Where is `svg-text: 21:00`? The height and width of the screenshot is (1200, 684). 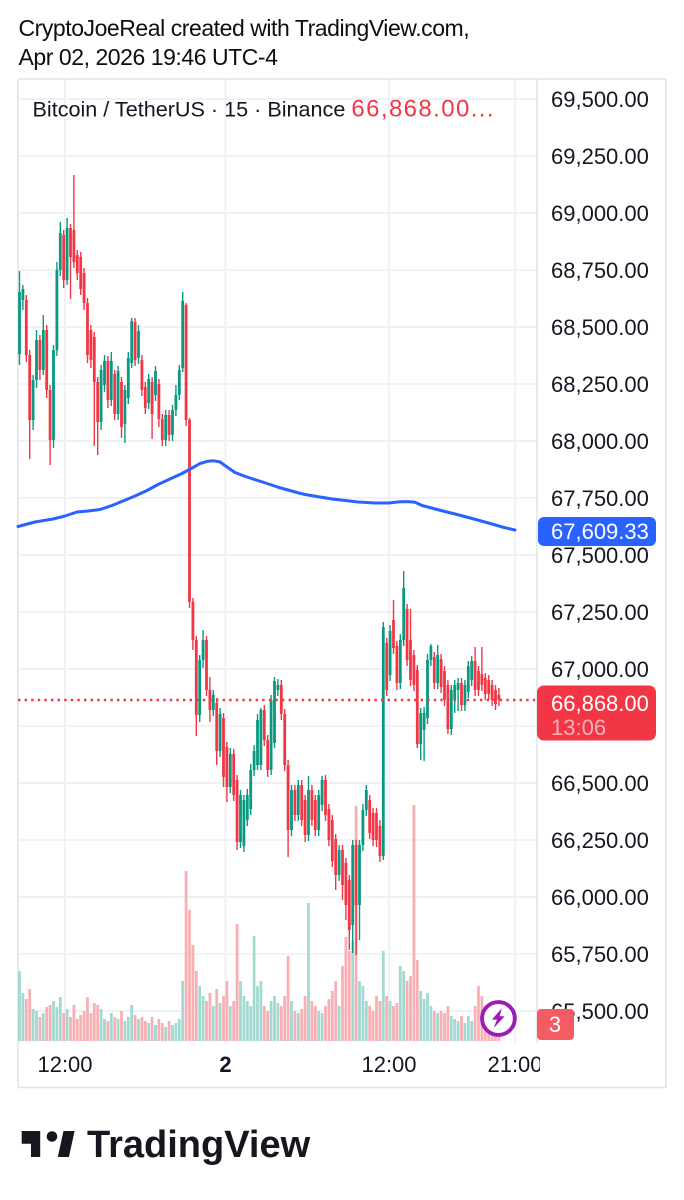 svg-text: 21:00 is located at coordinates (514, 1064).